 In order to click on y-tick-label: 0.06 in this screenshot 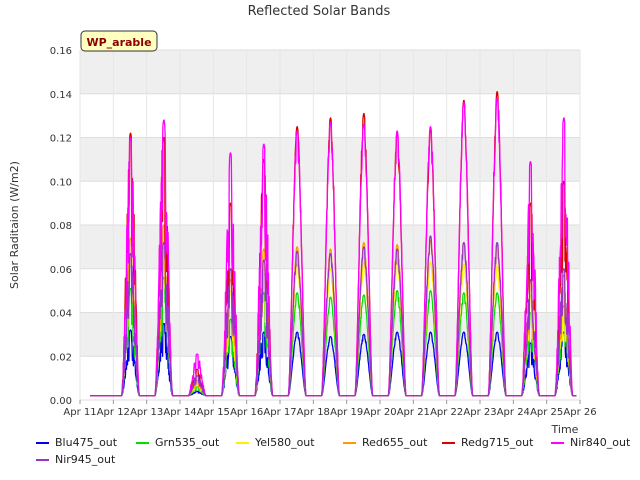, I will do `click(61, 270)`.